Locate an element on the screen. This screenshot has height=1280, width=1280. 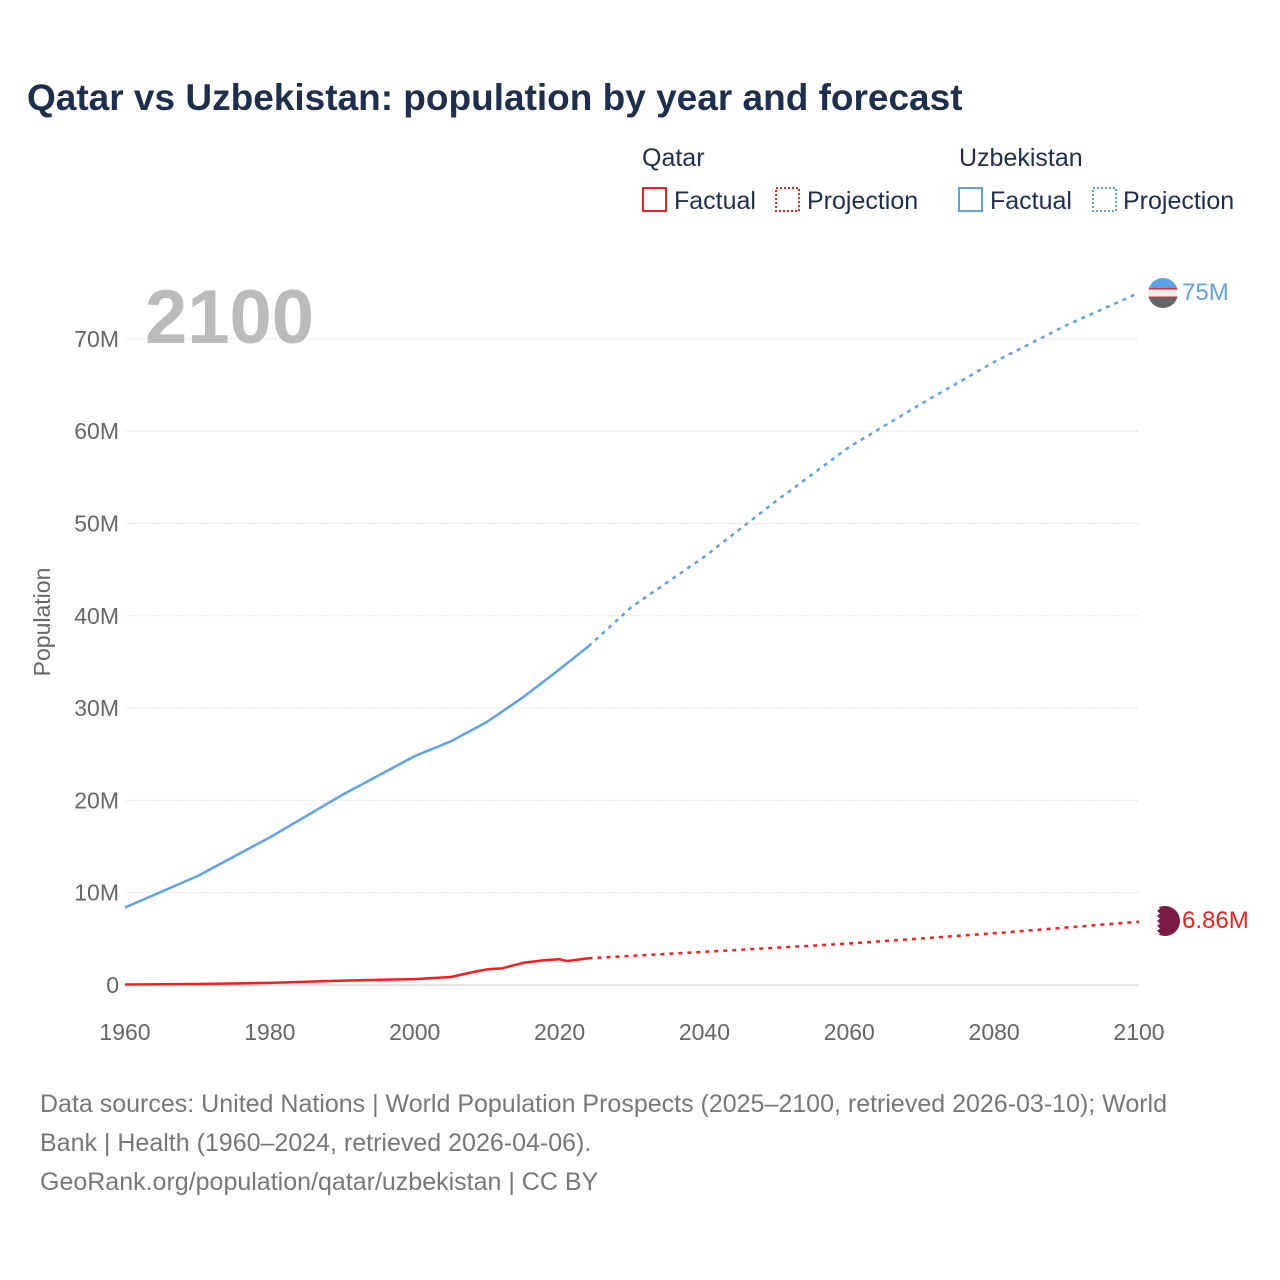
legend-group-qatar: Qatar is located at coordinates (673, 158).